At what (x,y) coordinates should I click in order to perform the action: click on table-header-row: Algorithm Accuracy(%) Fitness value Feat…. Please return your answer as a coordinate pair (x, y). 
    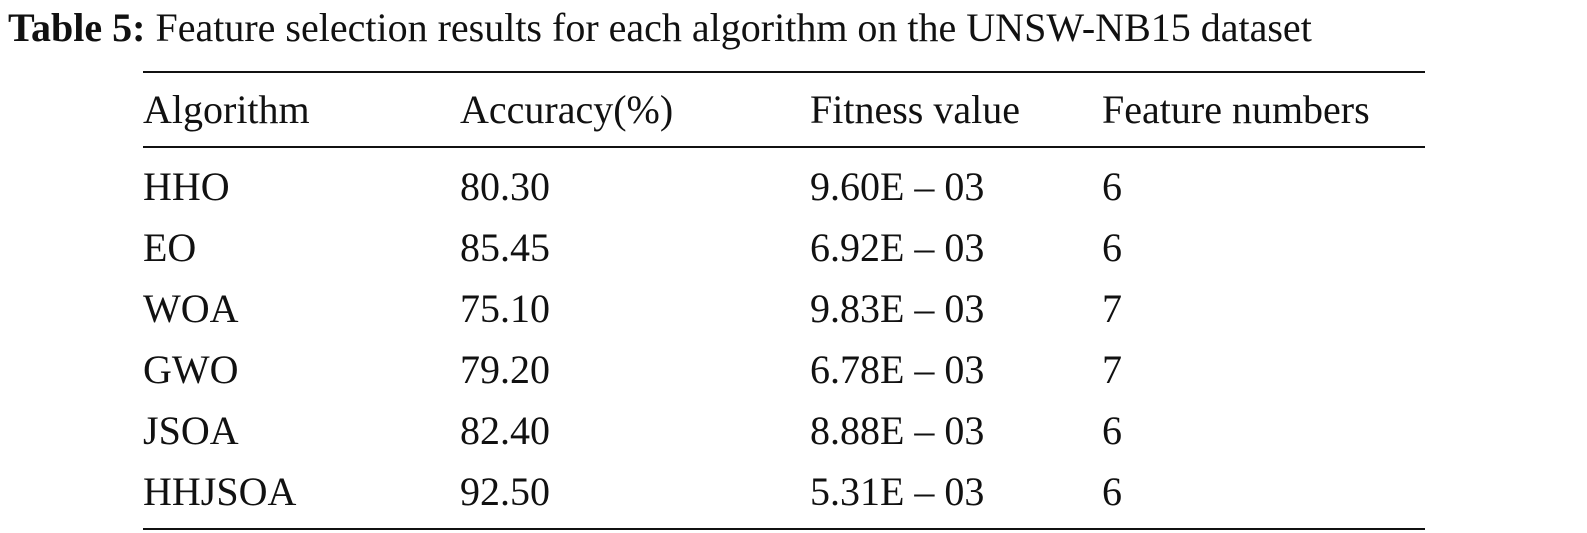
    Looking at the image, I should click on (784, 109).